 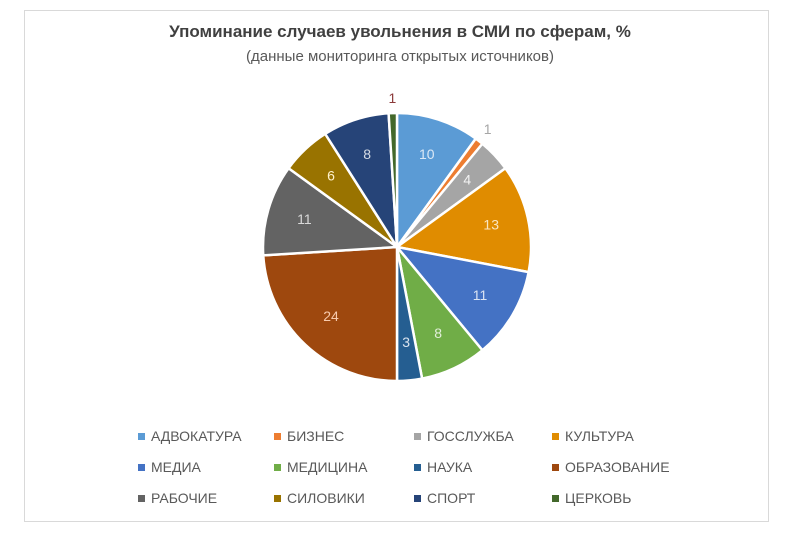 I want to click on legend-label: СИЛОВИКИ, so click(x=326, y=498).